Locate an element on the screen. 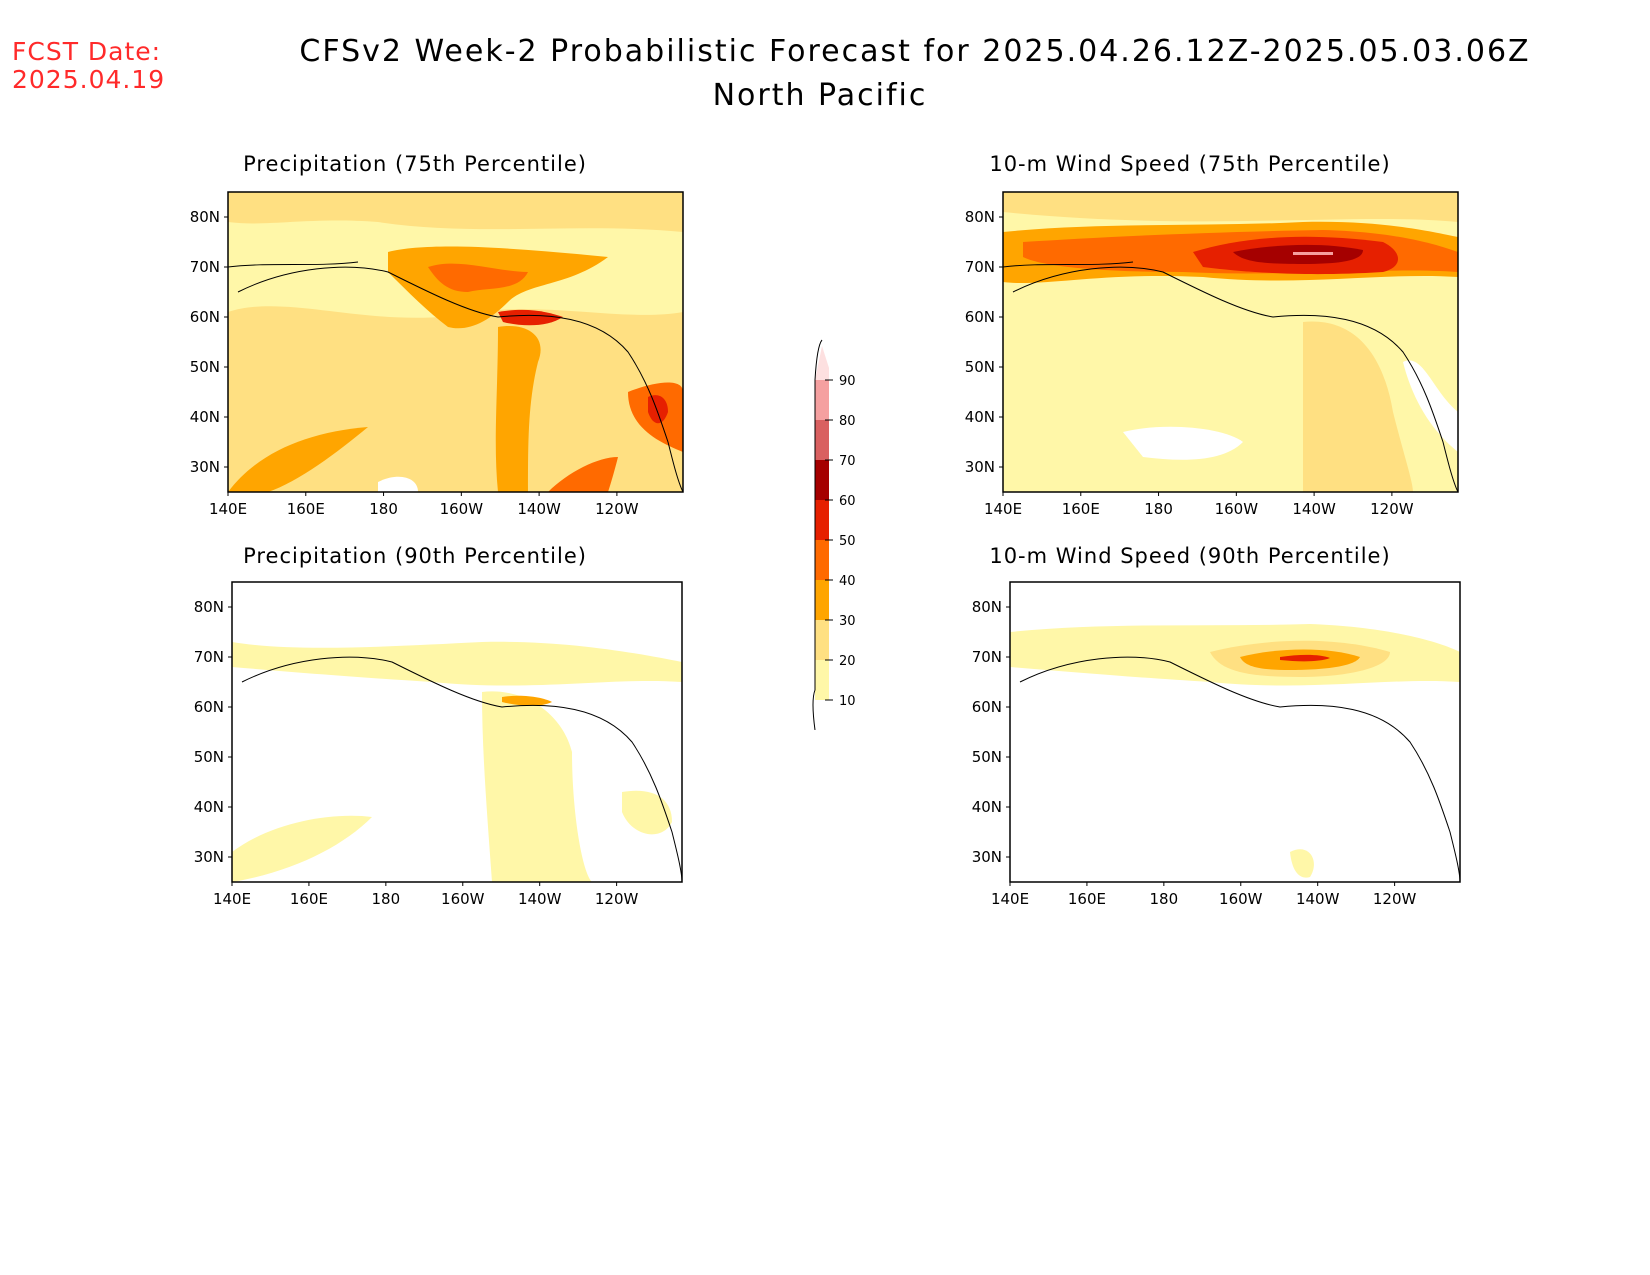 This screenshot has height=1275, width=1650. region-subtitle: North Pacific is located at coordinates (820, 95).